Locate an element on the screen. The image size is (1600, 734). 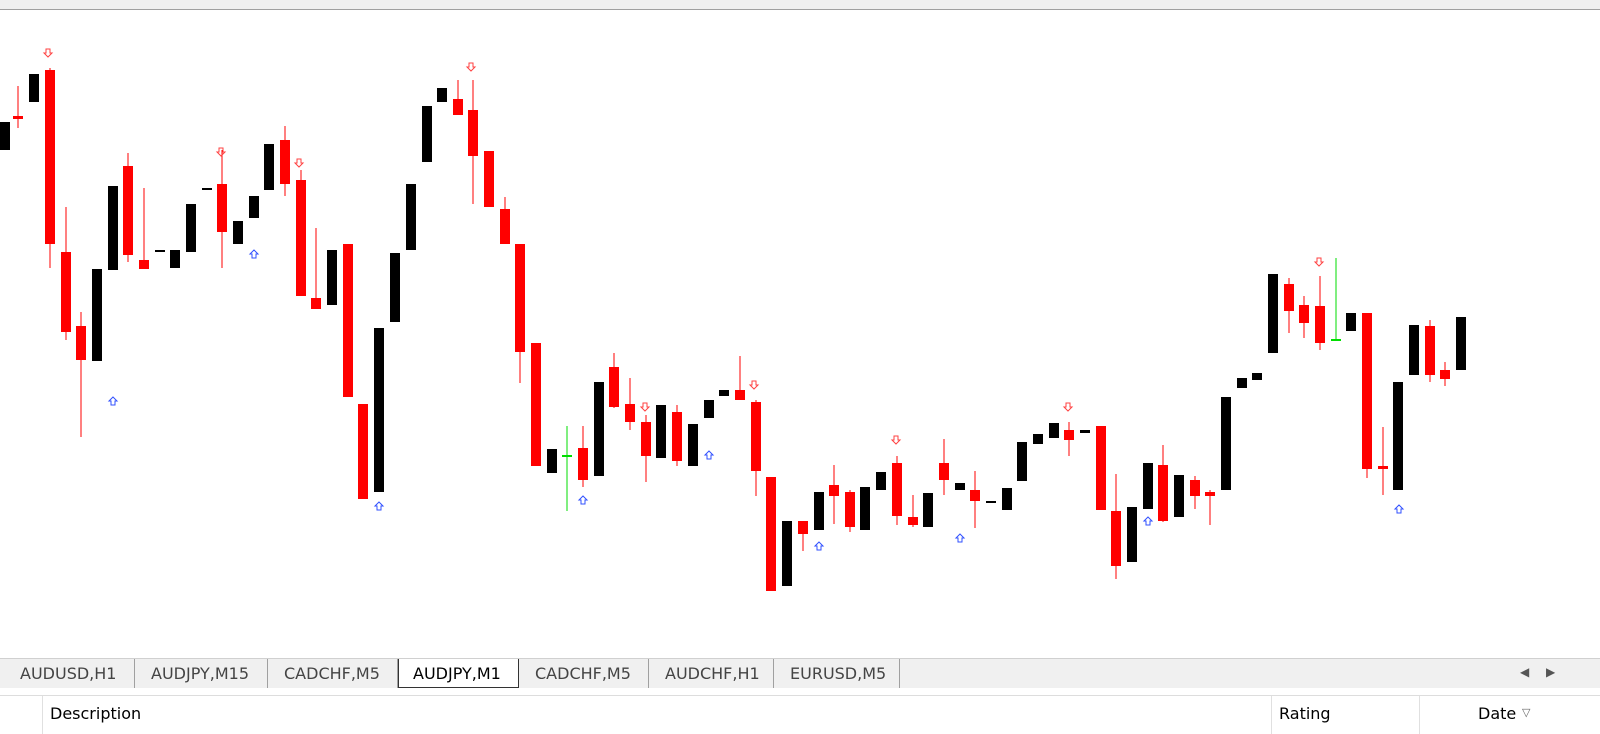
column-header: Description is located at coordinates (96, 713).